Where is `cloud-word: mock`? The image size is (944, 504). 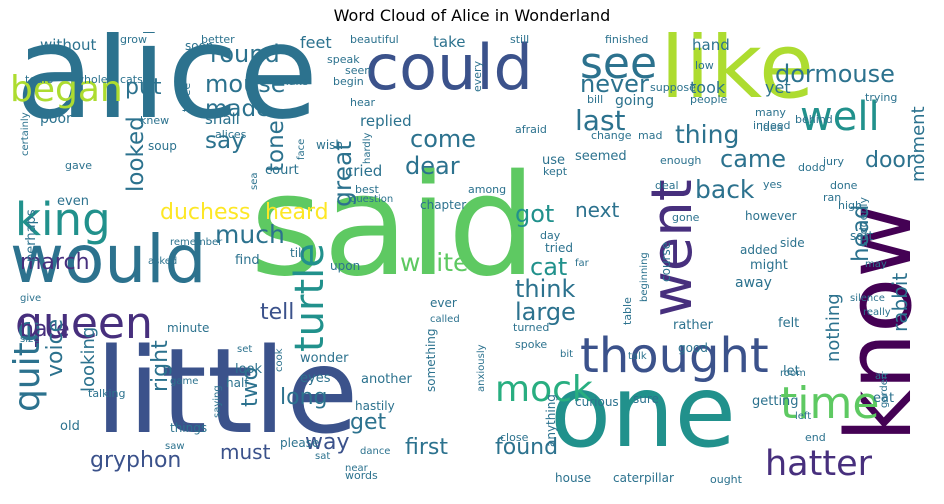
cloud-word: mock is located at coordinates (544, 389).